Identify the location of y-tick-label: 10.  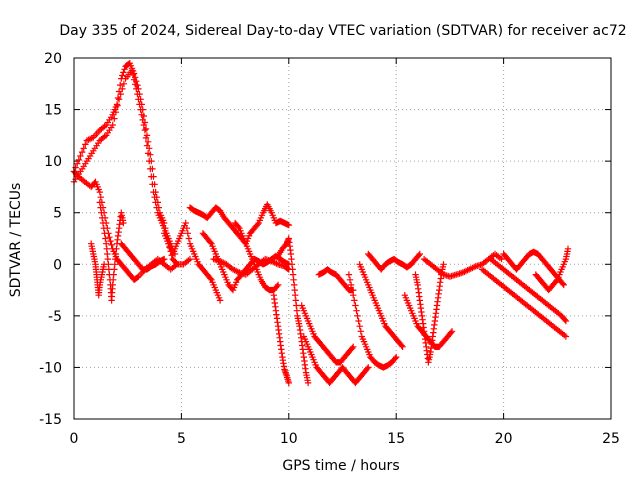
(53, 162).